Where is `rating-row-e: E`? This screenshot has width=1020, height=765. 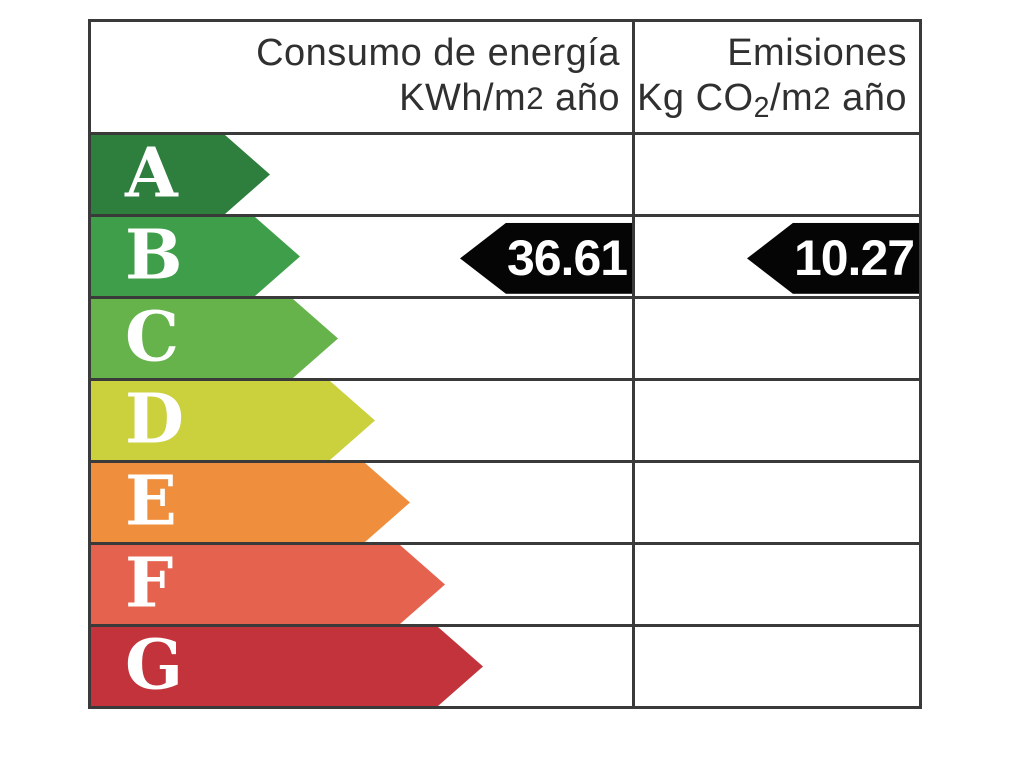
rating-row-e: E is located at coordinates (505, 504).